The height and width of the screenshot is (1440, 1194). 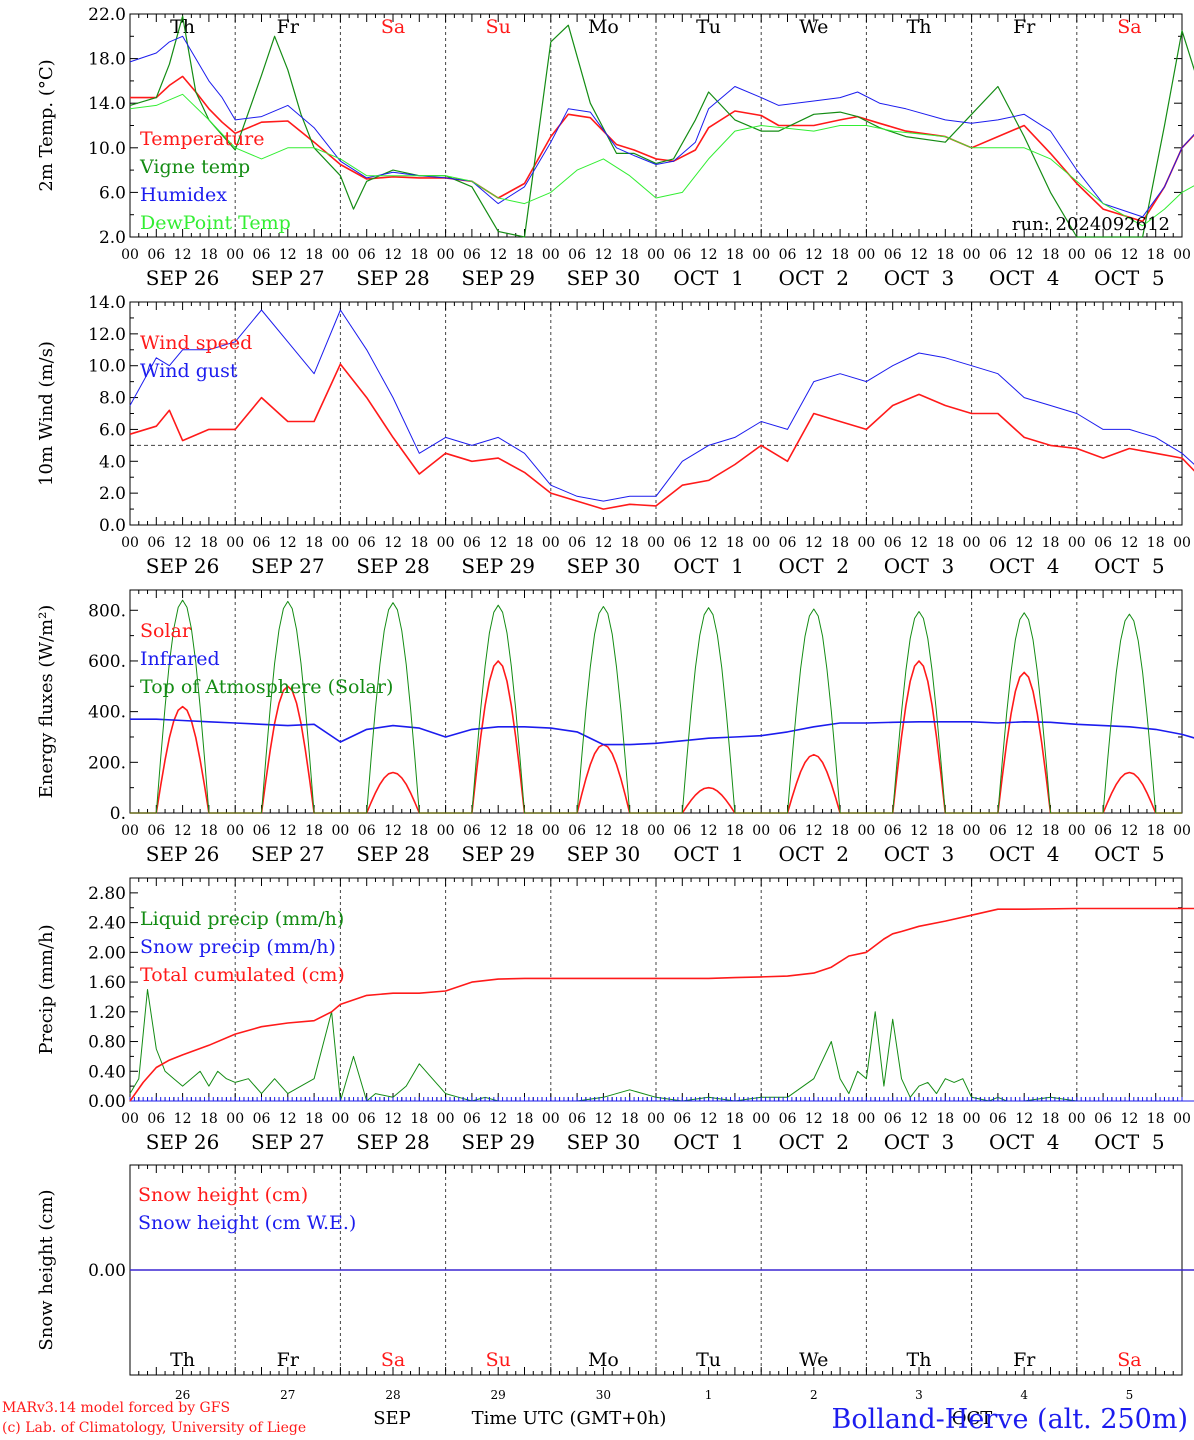 What do you see at coordinates (215, 223) in the screenshot?
I see `legend-entry: DewPoint Temp` at bounding box center [215, 223].